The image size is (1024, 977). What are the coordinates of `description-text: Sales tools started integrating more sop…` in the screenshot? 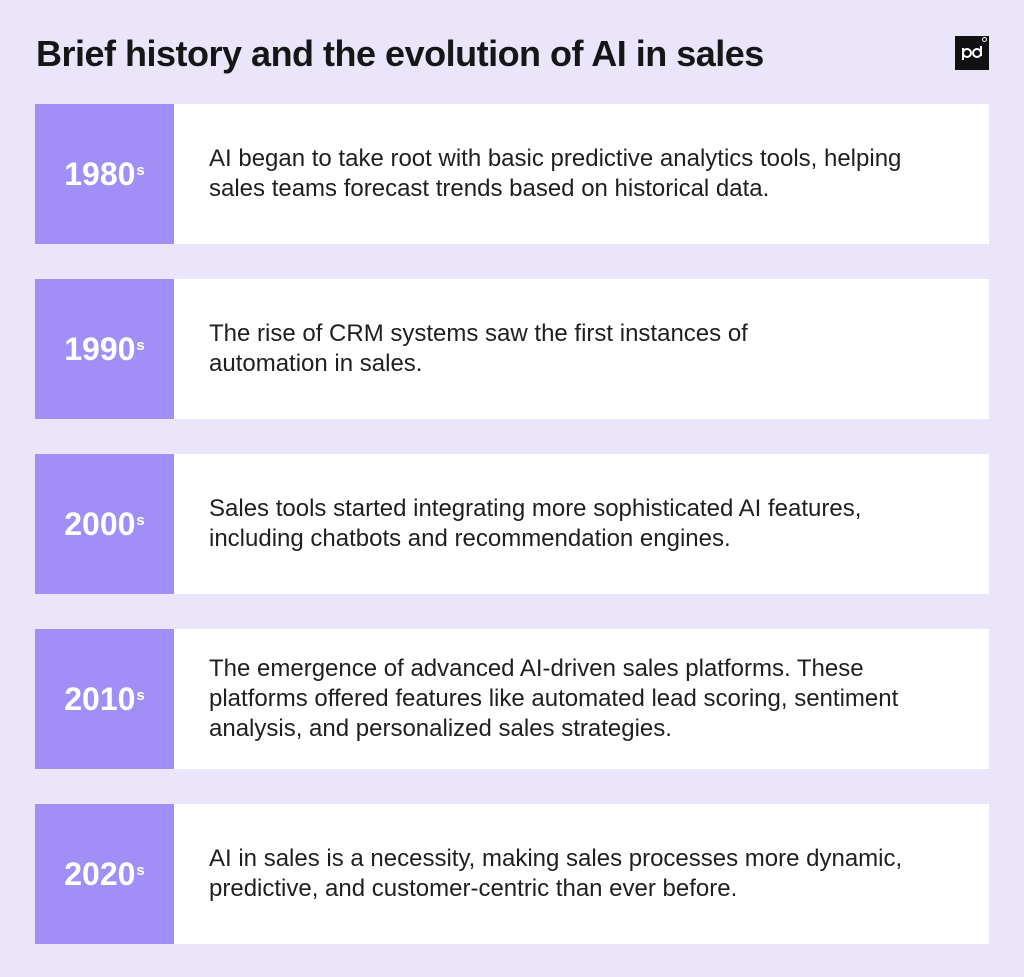 It's located at (535, 523).